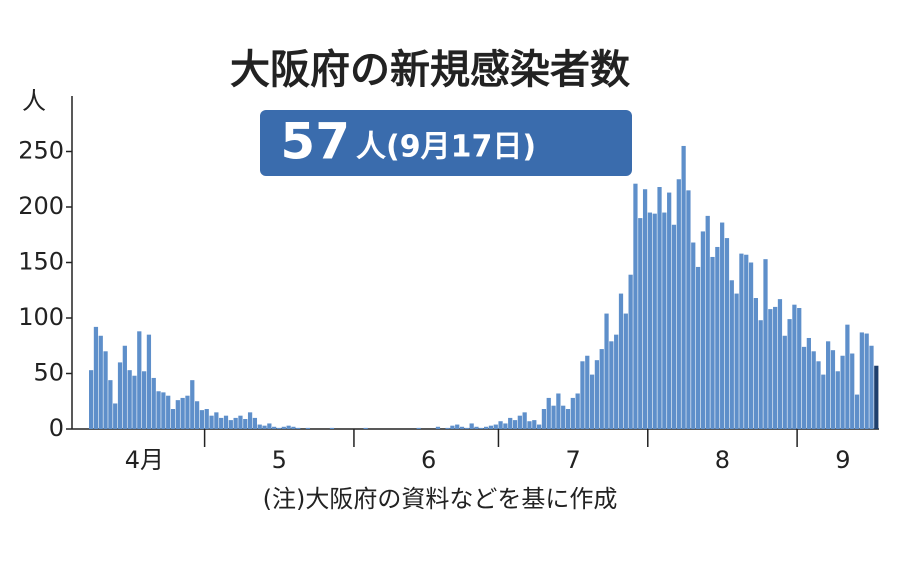 The height and width of the screenshot is (561, 900). What do you see at coordinates (144, 460) in the screenshot?
I see `x-tick-label: 4月` at bounding box center [144, 460].